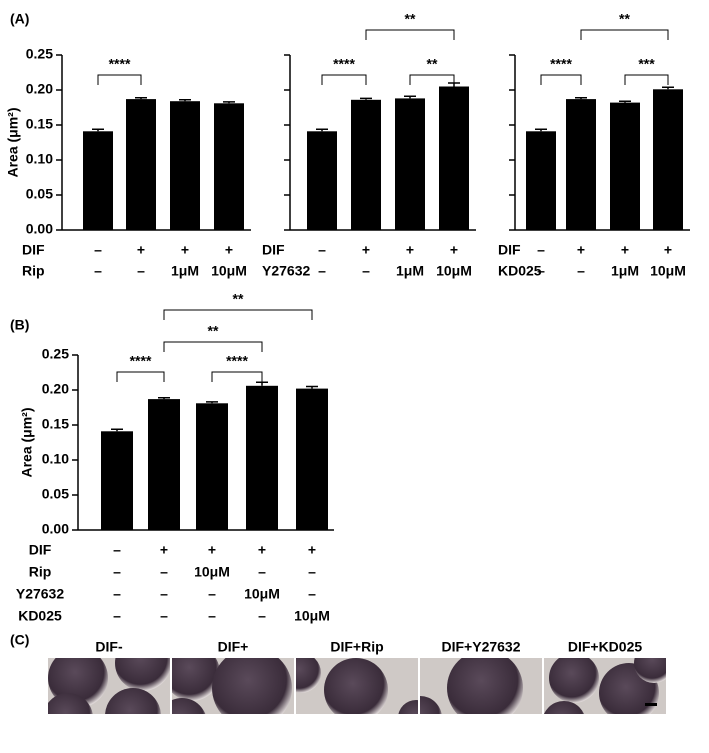  What do you see at coordinates (55, 494) in the screenshot?
I see `y-tick-label: 0.05` at bounding box center [55, 494].